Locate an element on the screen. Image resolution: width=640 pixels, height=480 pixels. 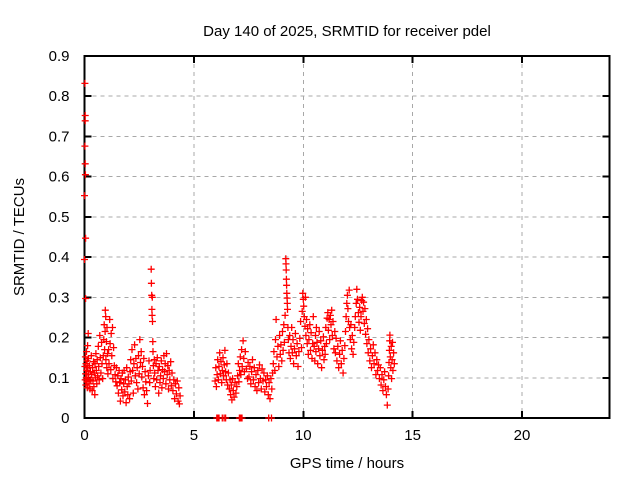
y-tick-label: 0 is located at coordinates (65, 418).